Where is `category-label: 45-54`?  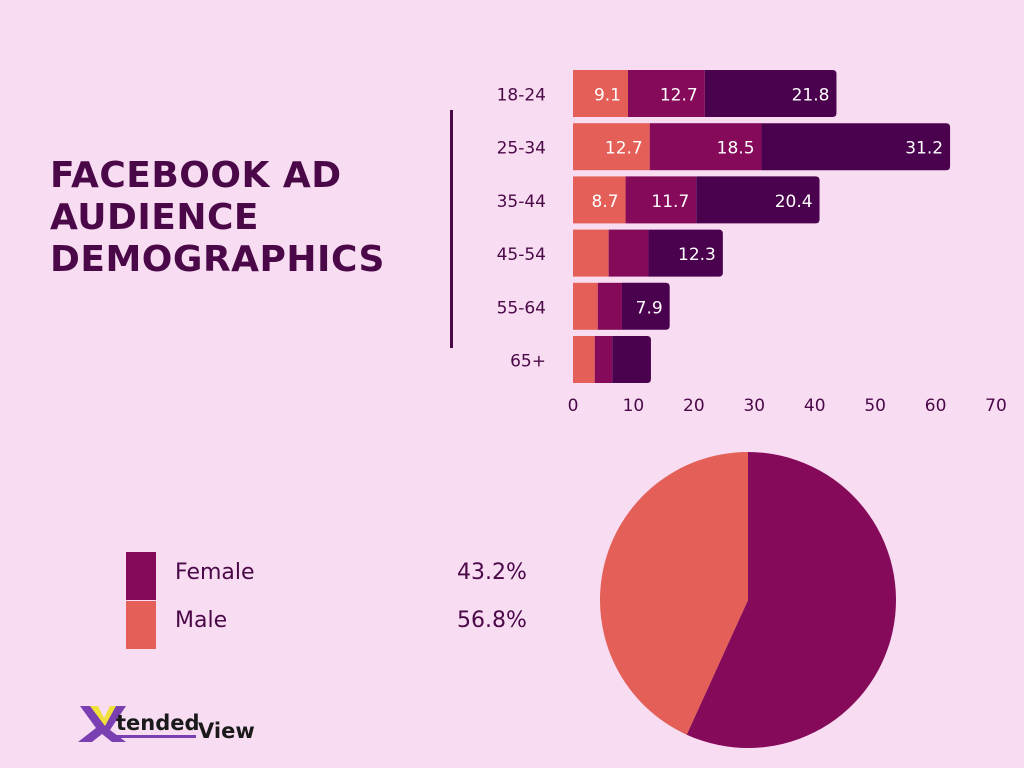 category-label: 45-54 is located at coordinates (521, 255).